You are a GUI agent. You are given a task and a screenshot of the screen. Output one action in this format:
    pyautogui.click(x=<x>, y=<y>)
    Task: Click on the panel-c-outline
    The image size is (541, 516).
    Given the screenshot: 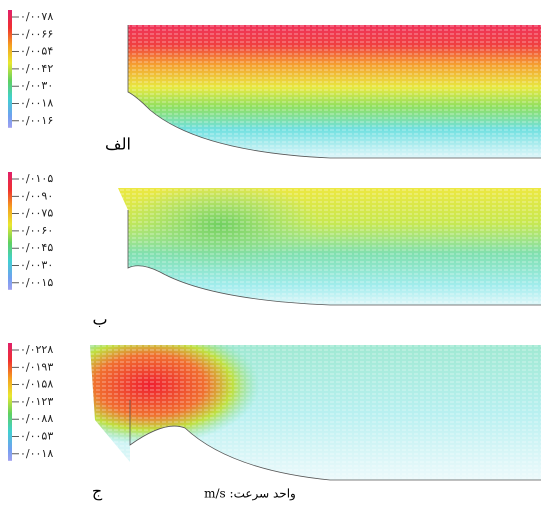 What is the action you would take?
    pyautogui.click(x=335, y=440)
    